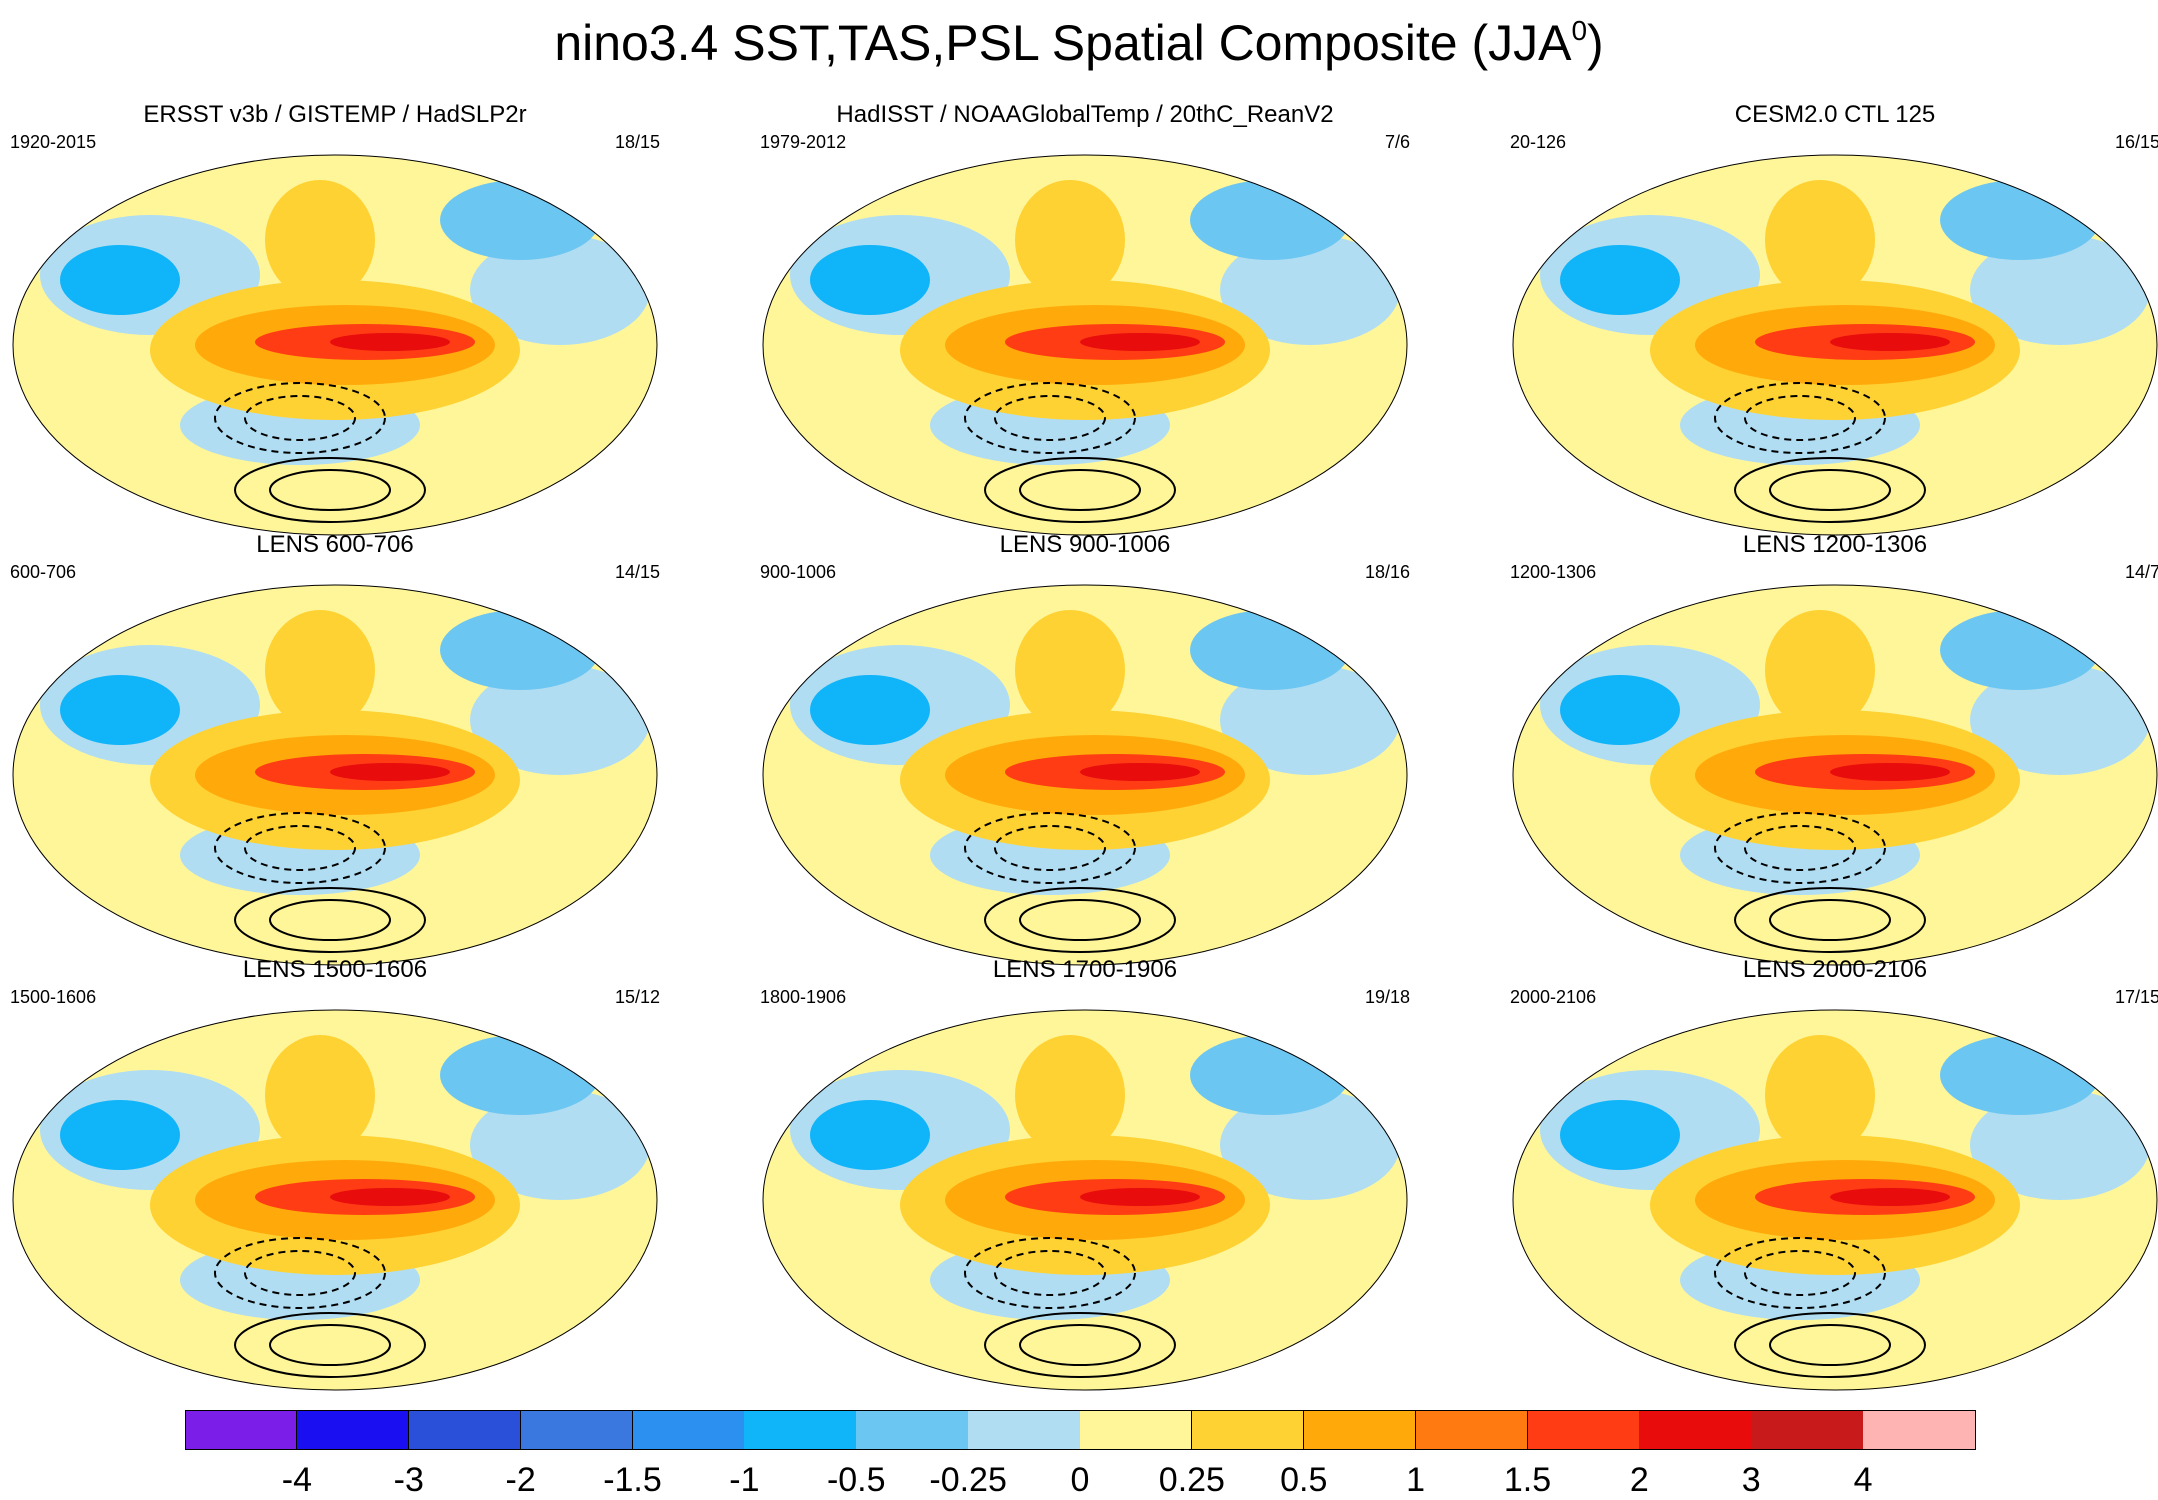 This screenshot has width=2158, height=1500. I want to click on panel-title: CESM2.0 CTL 125, so click(1835, 114).